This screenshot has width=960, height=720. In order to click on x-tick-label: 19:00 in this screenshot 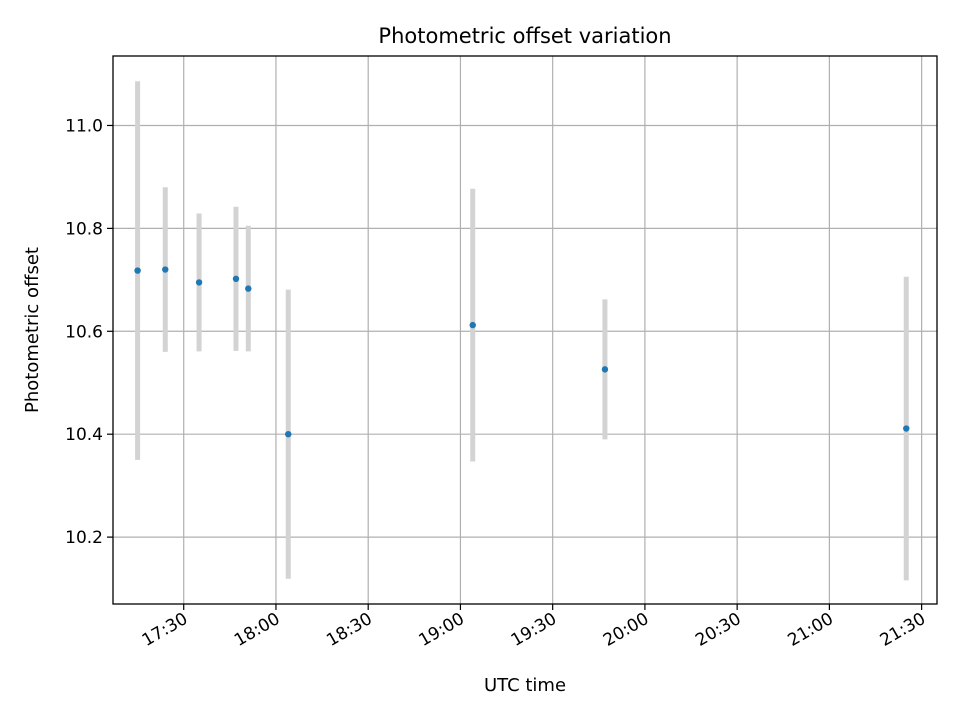, I will do `click(441, 630)`.